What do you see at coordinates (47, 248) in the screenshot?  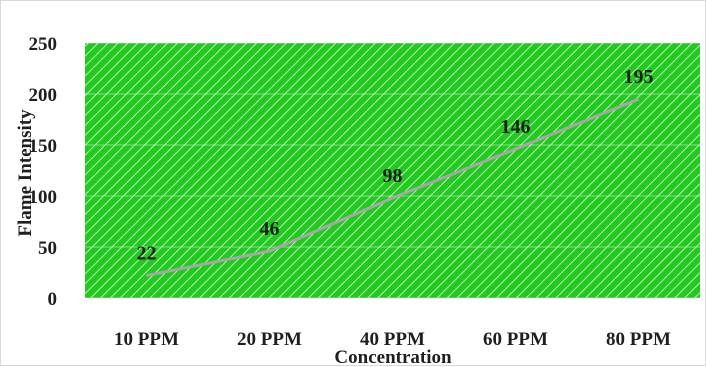 I see `y-tick-label: 50` at bounding box center [47, 248].